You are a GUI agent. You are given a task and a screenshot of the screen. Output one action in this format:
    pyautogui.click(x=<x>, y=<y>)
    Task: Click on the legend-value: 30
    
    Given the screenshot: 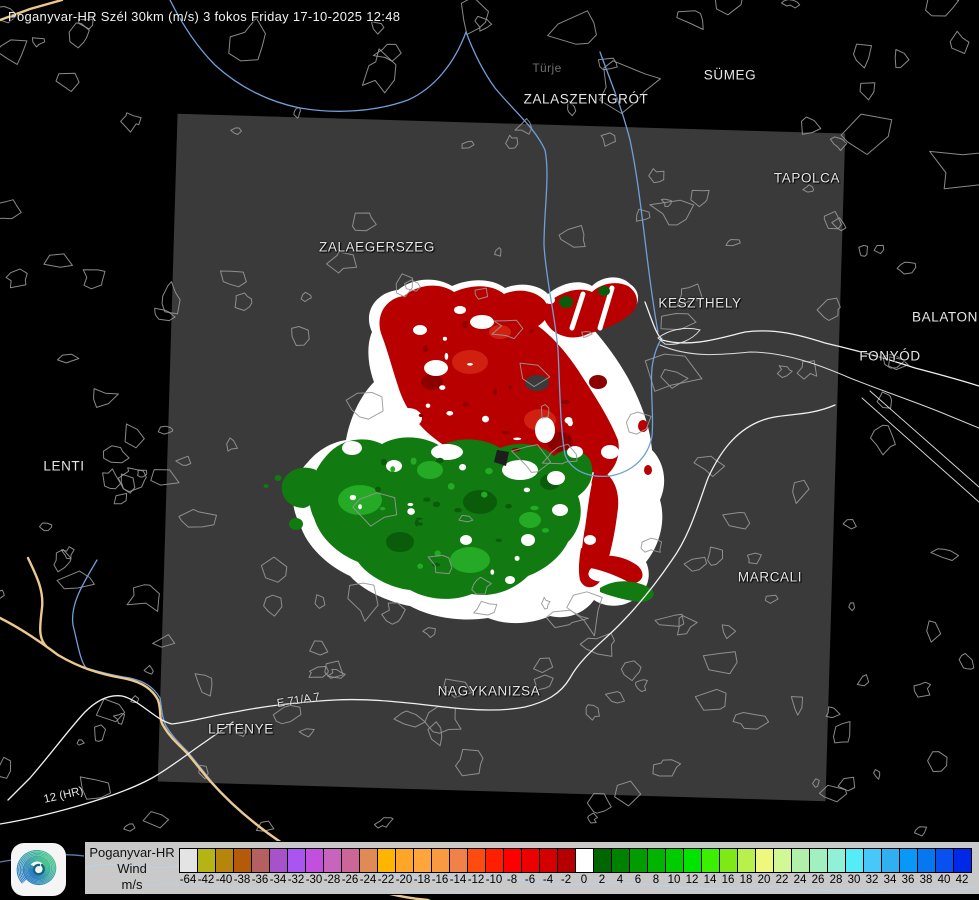 What is the action you would take?
    pyautogui.click(x=854, y=880)
    